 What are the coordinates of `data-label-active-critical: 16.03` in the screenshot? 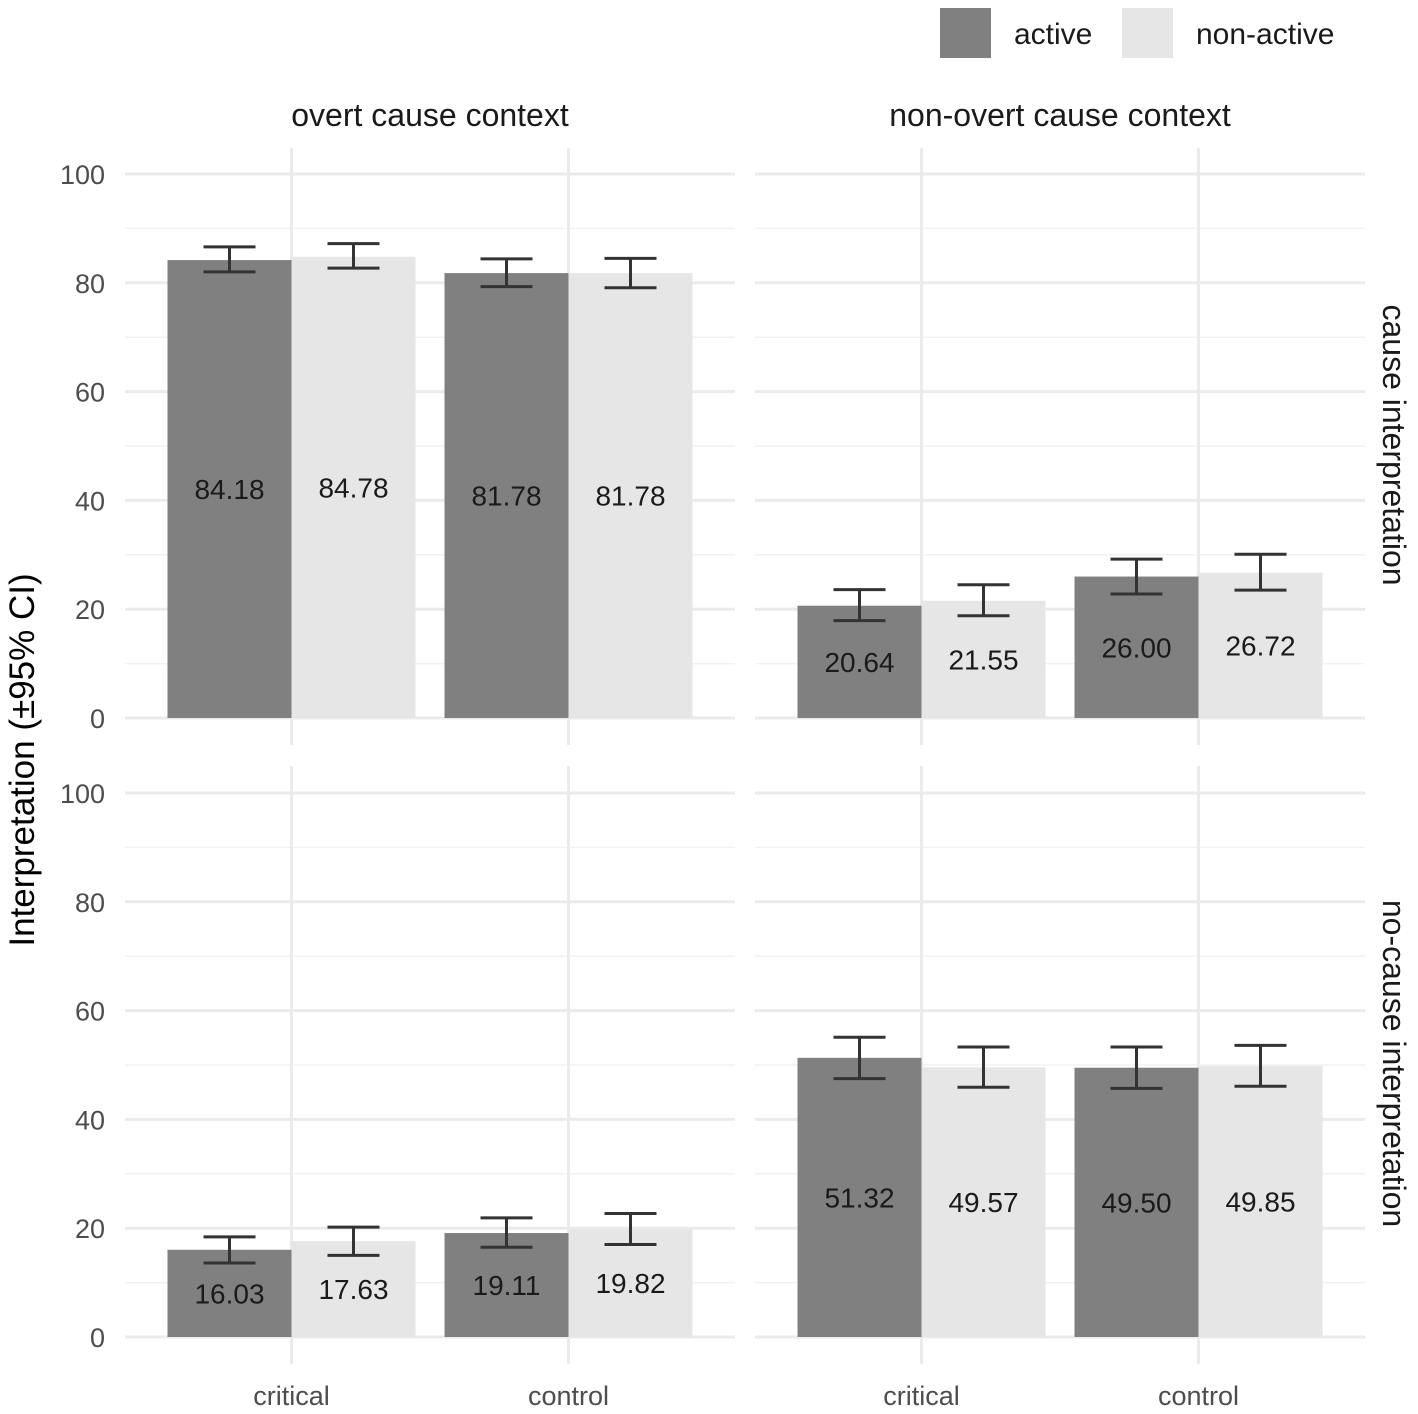 It's located at (229, 1293).